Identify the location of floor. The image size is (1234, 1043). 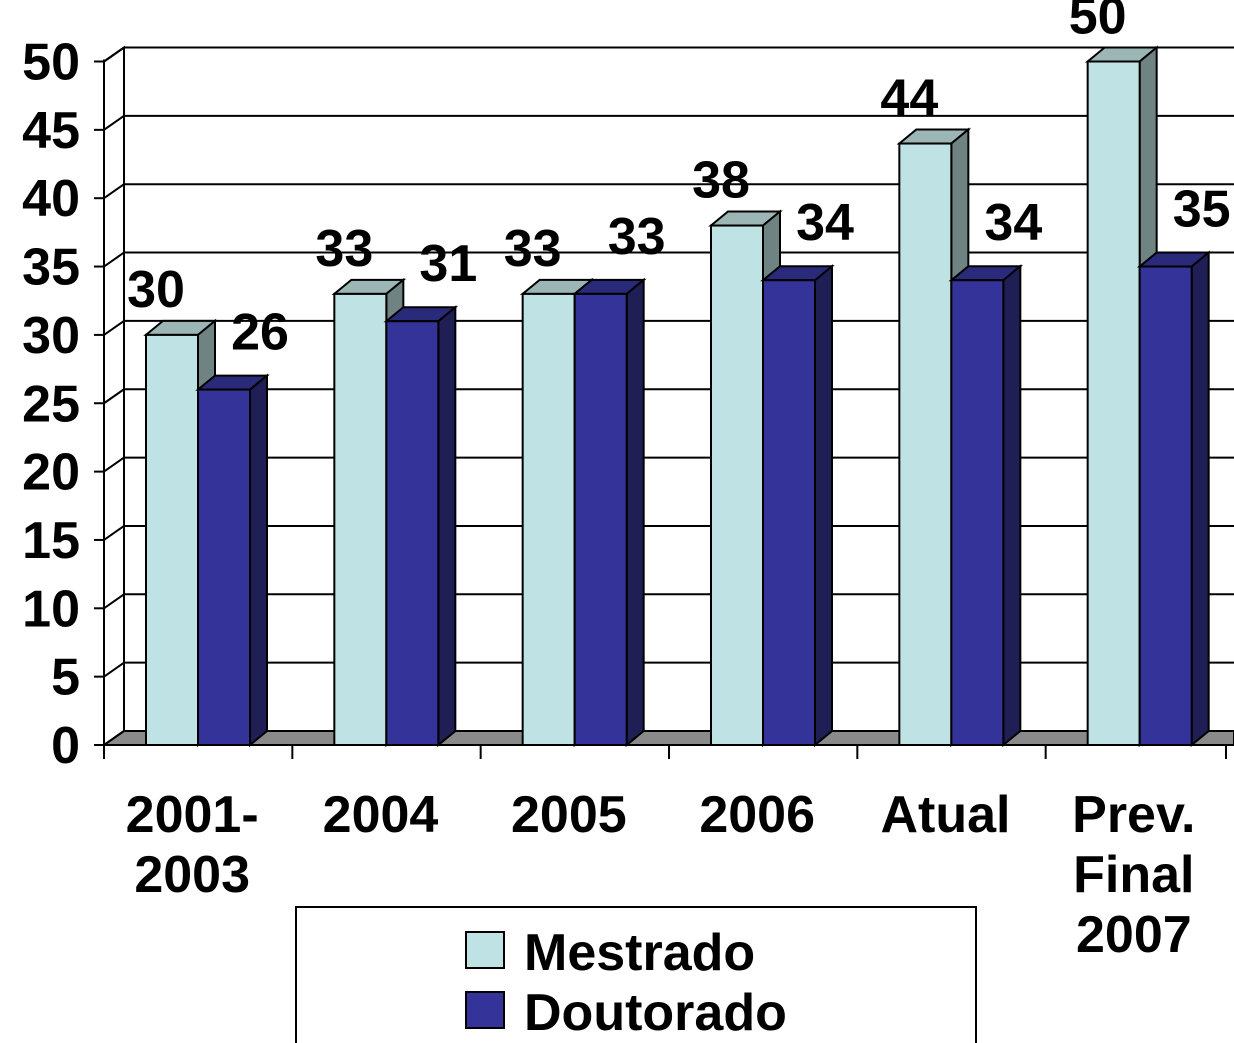
(667, 738).